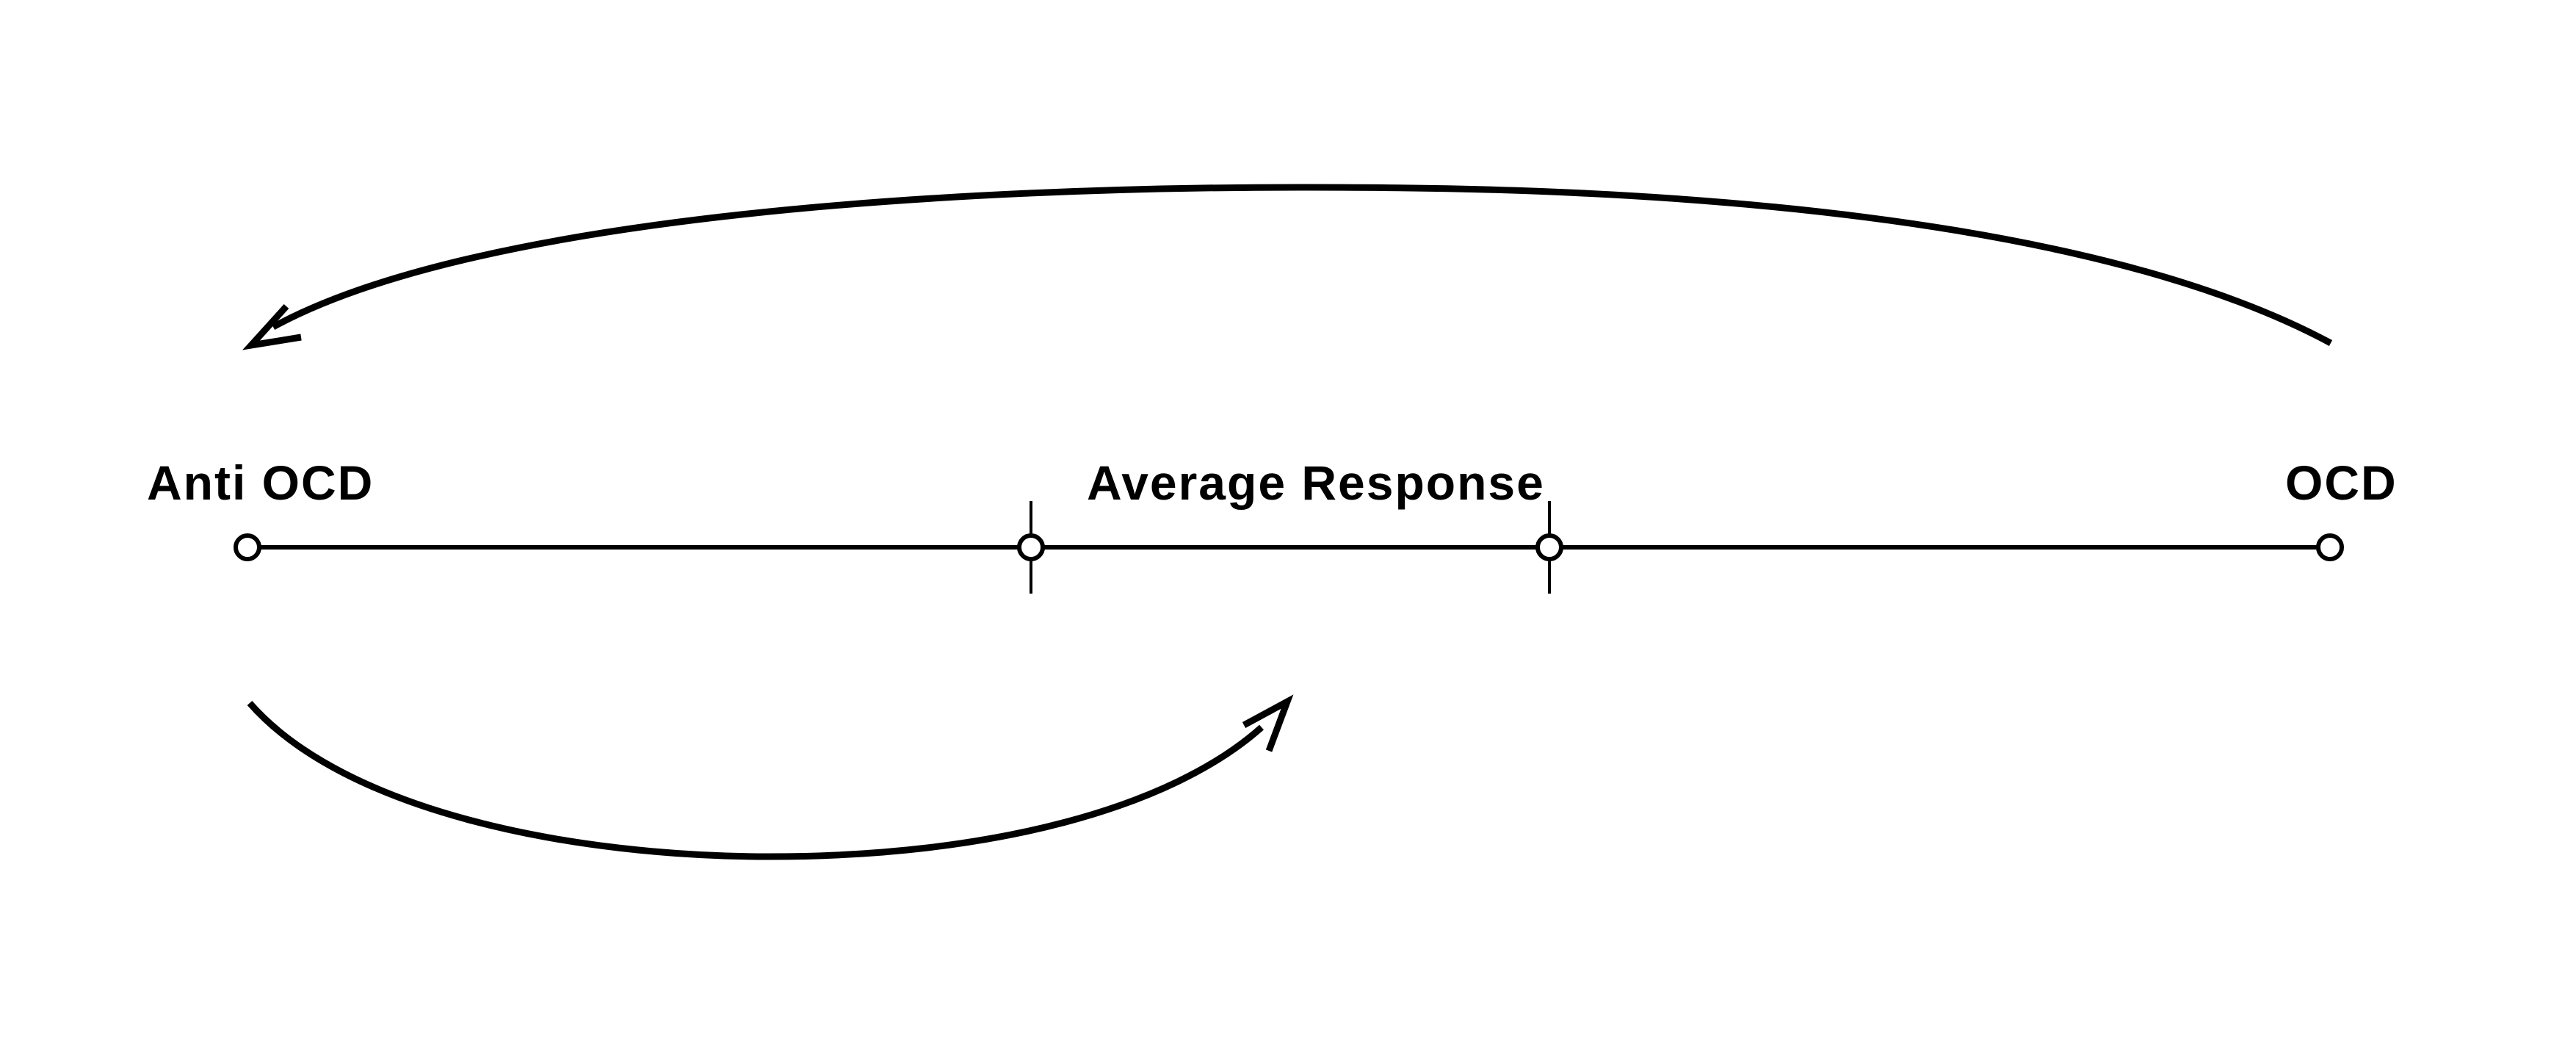  What do you see at coordinates (1031, 547) in the screenshot?
I see `average-left-node` at bounding box center [1031, 547].